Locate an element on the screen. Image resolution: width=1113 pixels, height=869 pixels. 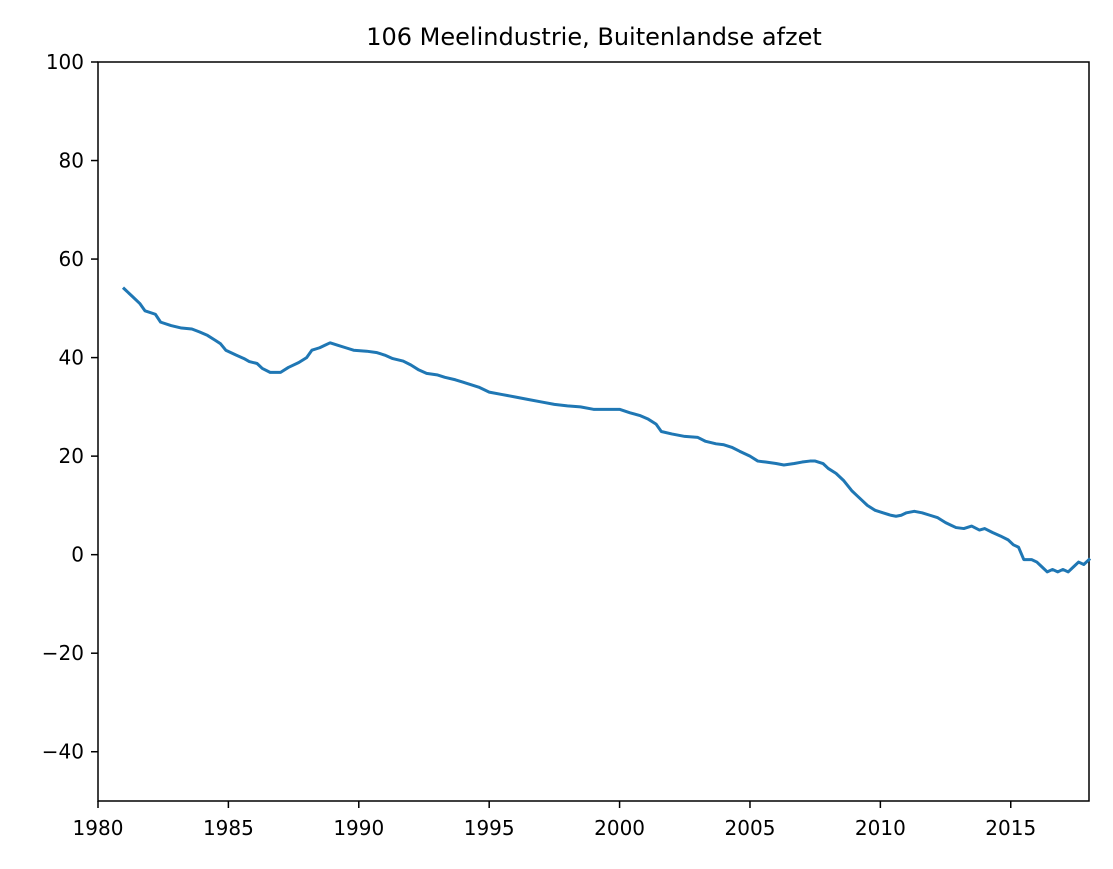
y-tick-label-5: 60 is located at coordinates (71, 259).